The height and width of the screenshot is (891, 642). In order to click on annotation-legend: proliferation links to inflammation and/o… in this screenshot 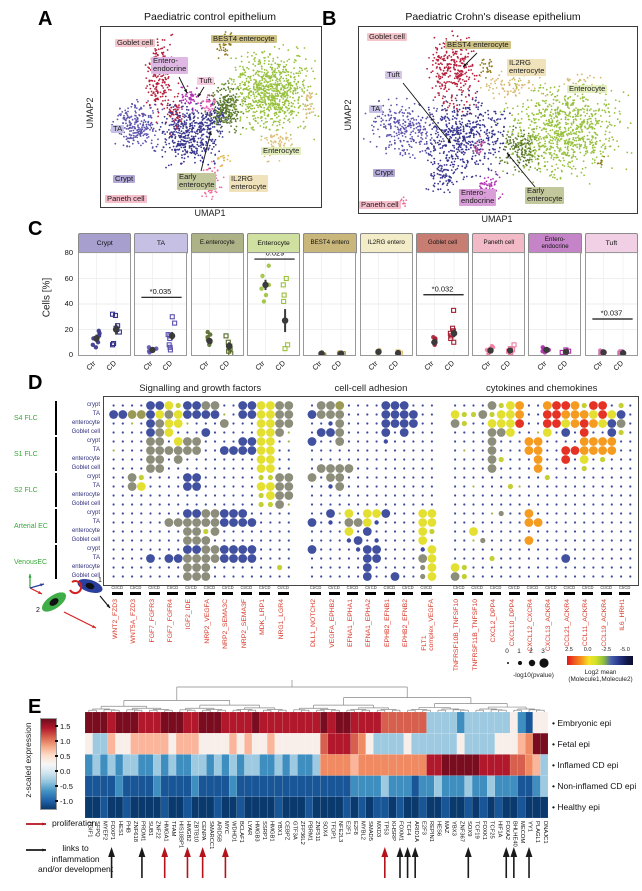, I will do `click(99, 851)`.